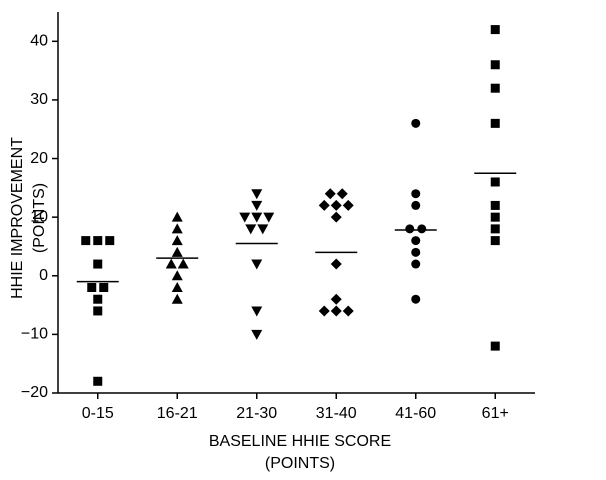 Image resolution: width=606 pixels, height=480 pixels. What do you see at coordinates (300, 441) in the screenshot?
I see `x-axis-label: BASELINE HHIE SCORE` at bounding box center [300, 441].